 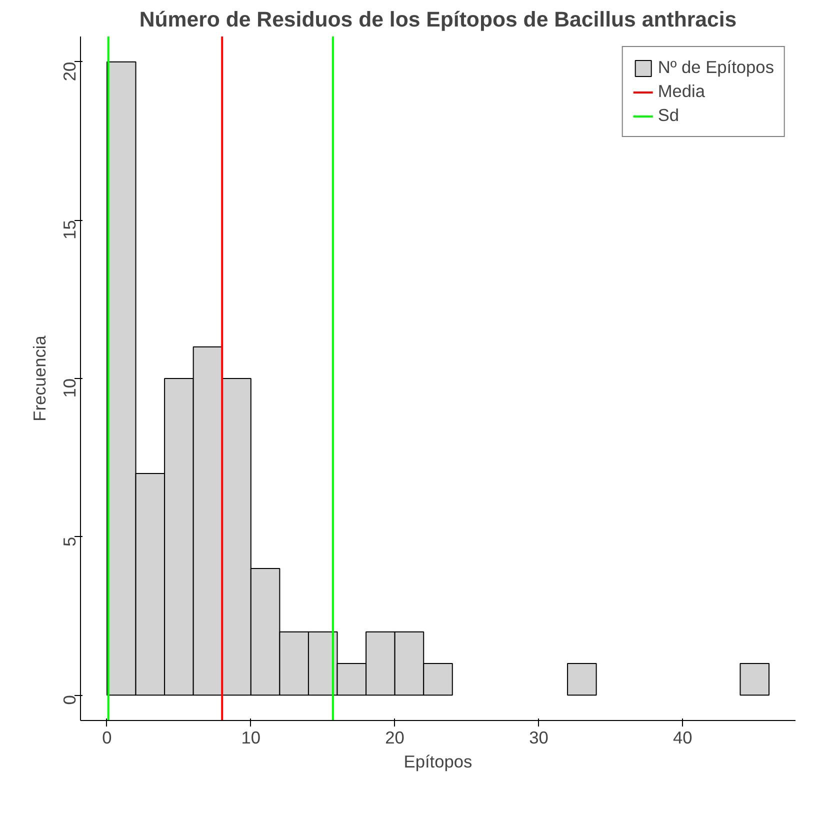 What do you see at coordinates (70, 700) in the screenshot?
I see `y-tick-label: 0` at bounding box center [70, 700].